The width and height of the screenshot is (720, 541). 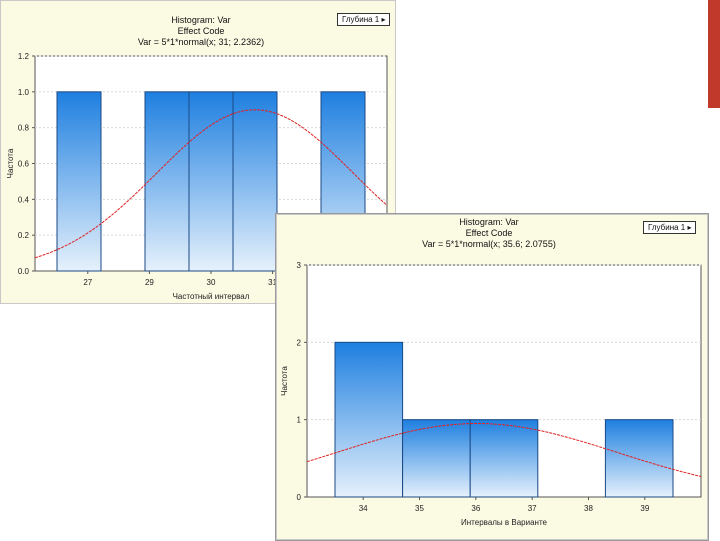 What do you see at coordinates (299, 342) in the screenshot?
I see `y-tick-label: 2` at bounding box center [299, 342].